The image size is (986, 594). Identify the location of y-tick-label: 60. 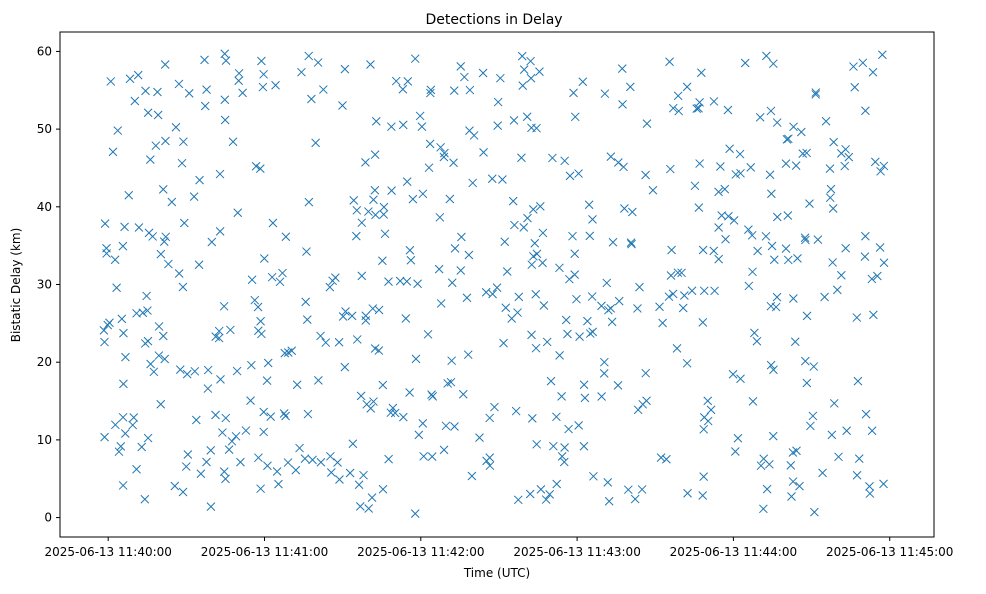
(44, 51).